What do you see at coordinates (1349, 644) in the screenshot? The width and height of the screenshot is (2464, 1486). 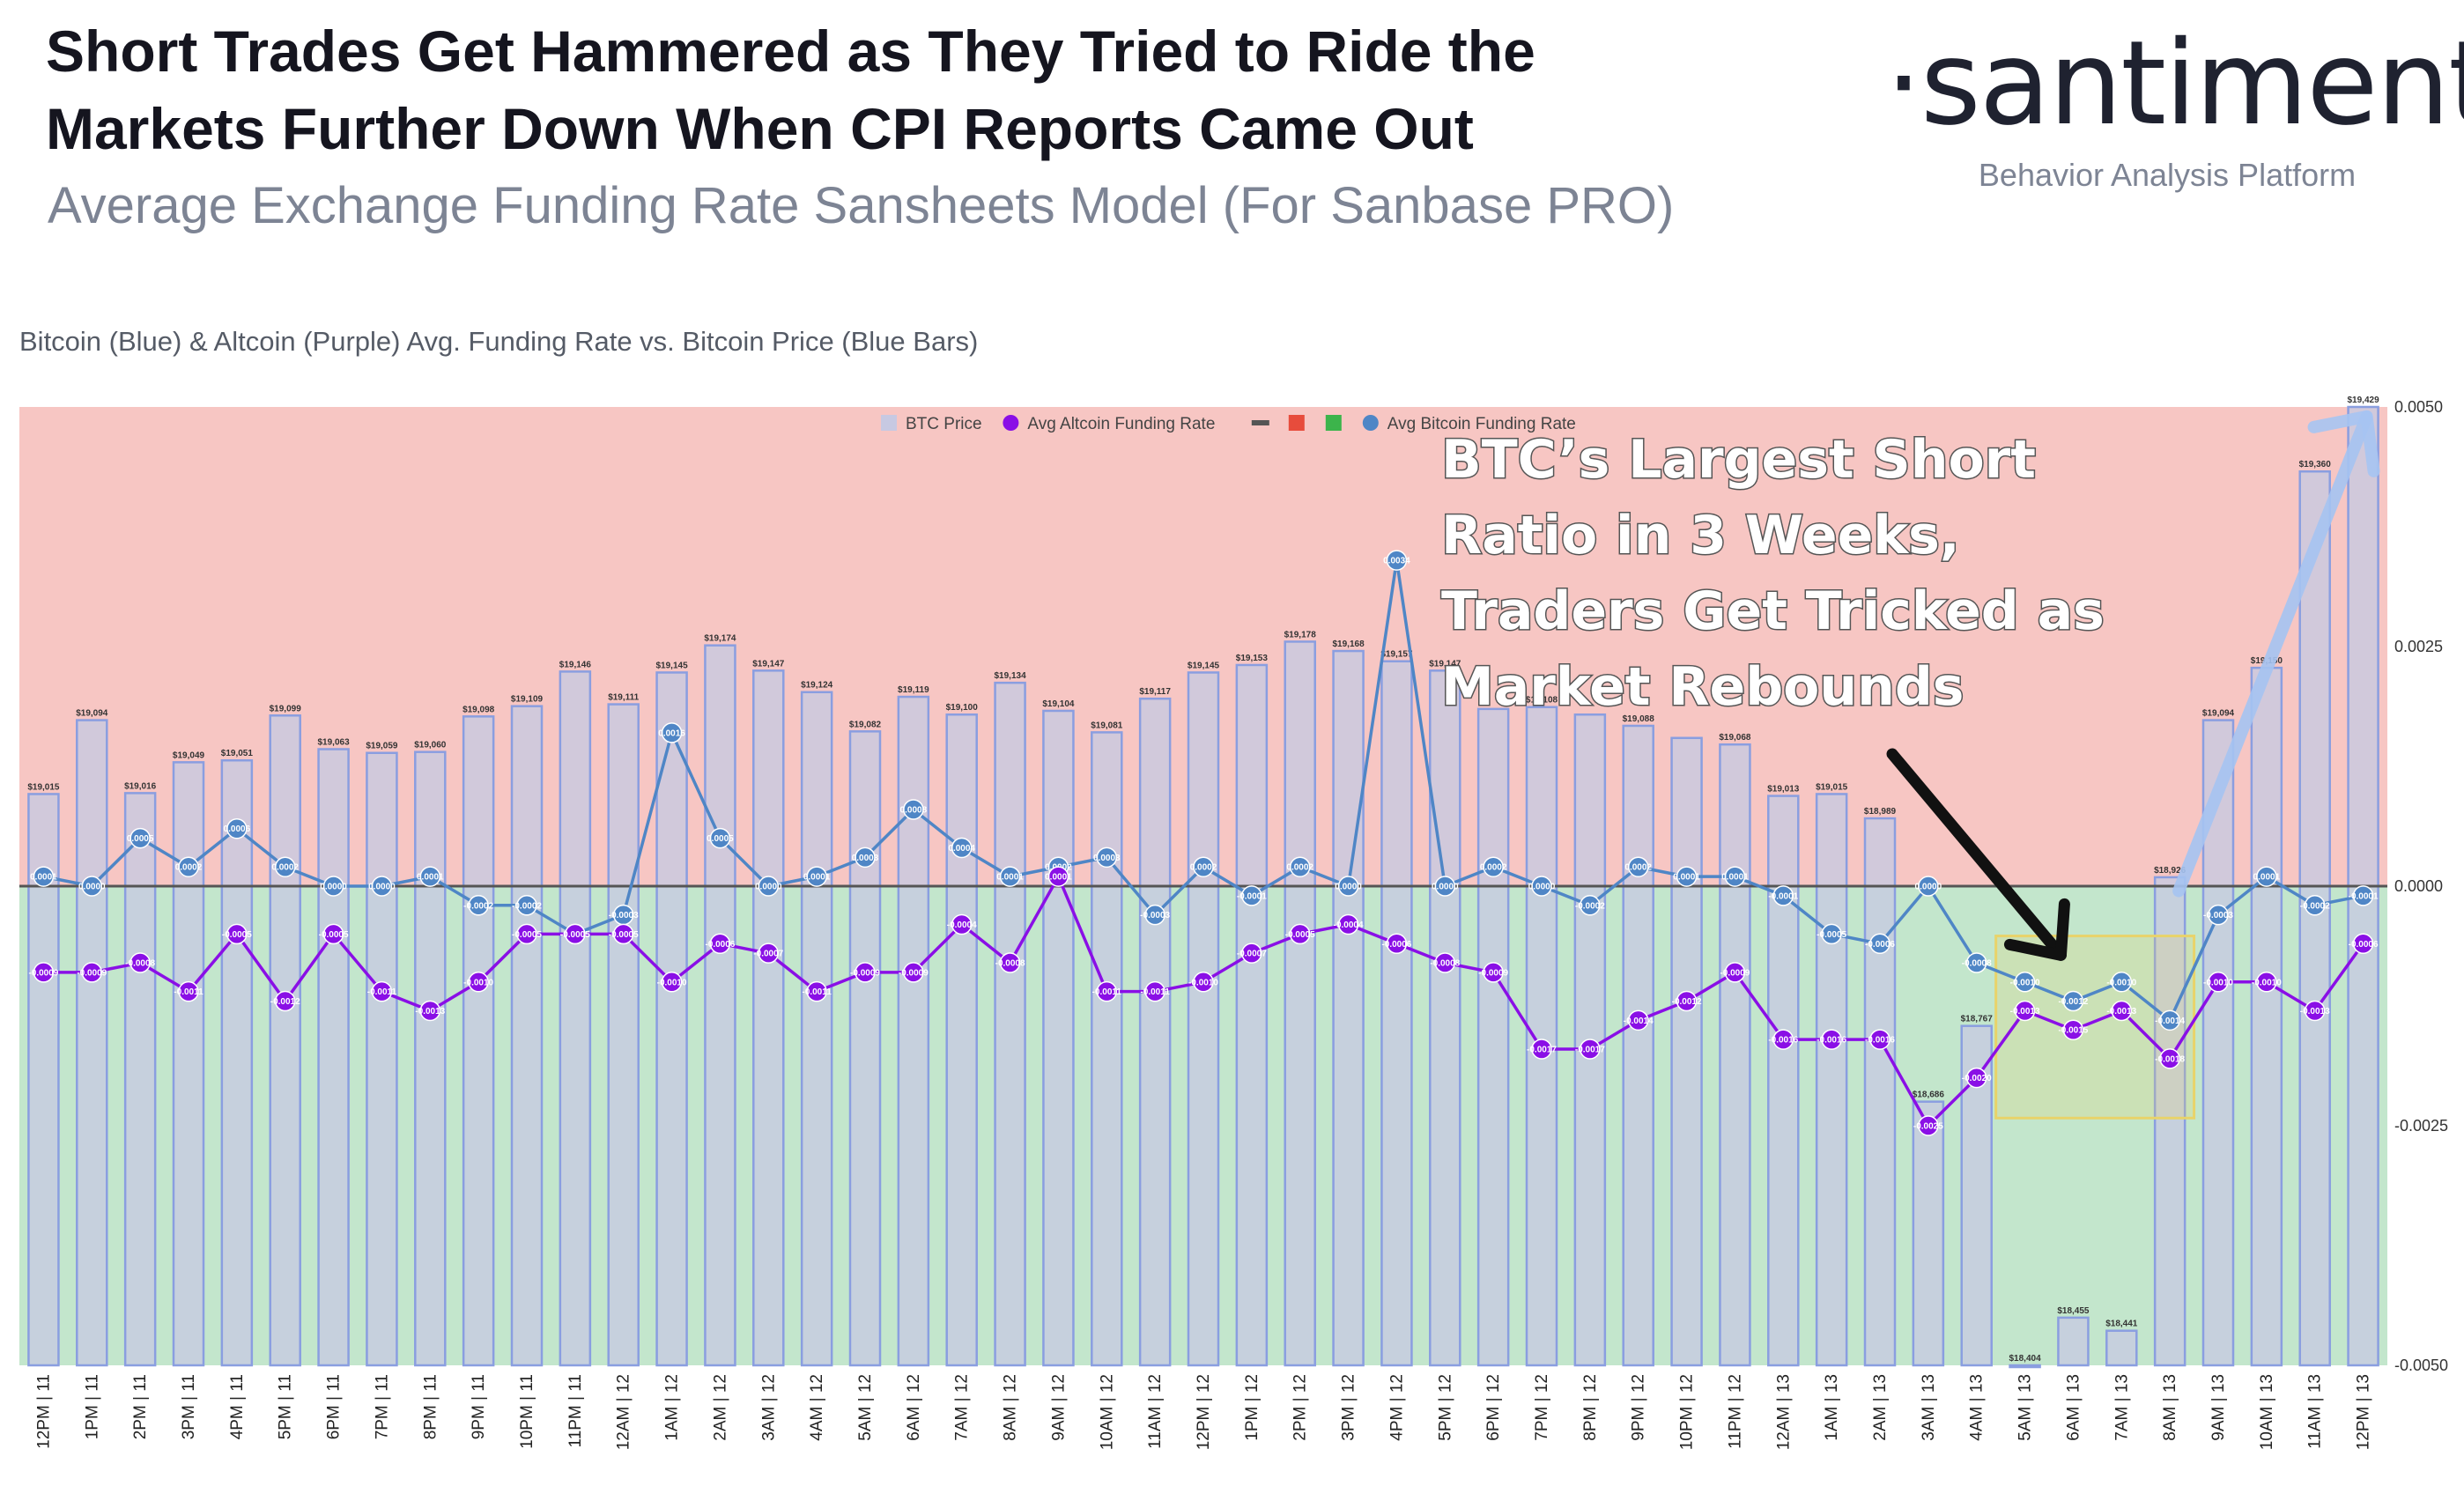 I see `price-bar-label: $19,168` at bounding box center [1349, 644].